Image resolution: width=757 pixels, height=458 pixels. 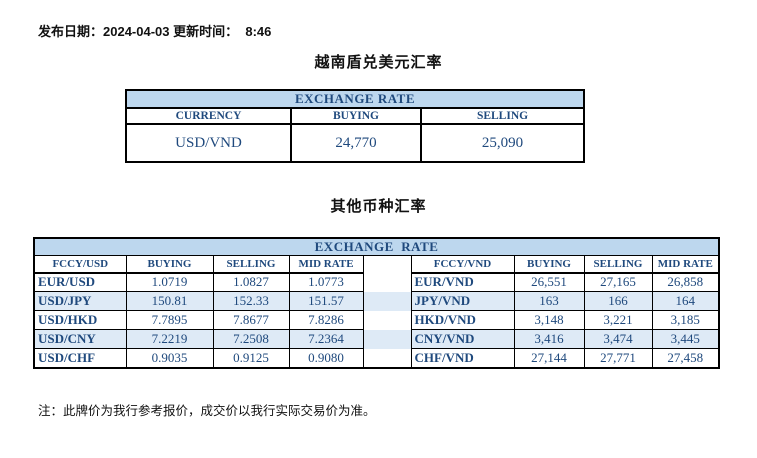 I want to click on buying-rate-cell: 24,770, so click(x=356, y=143).